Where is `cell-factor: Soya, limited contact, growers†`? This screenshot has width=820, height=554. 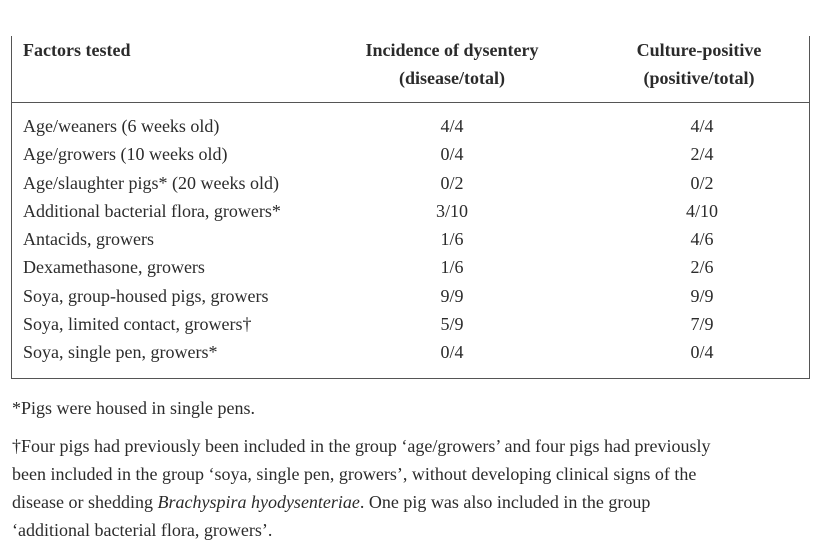 cell-factor: Soya, limited contact, growers† is located at coordinates (137, 324).